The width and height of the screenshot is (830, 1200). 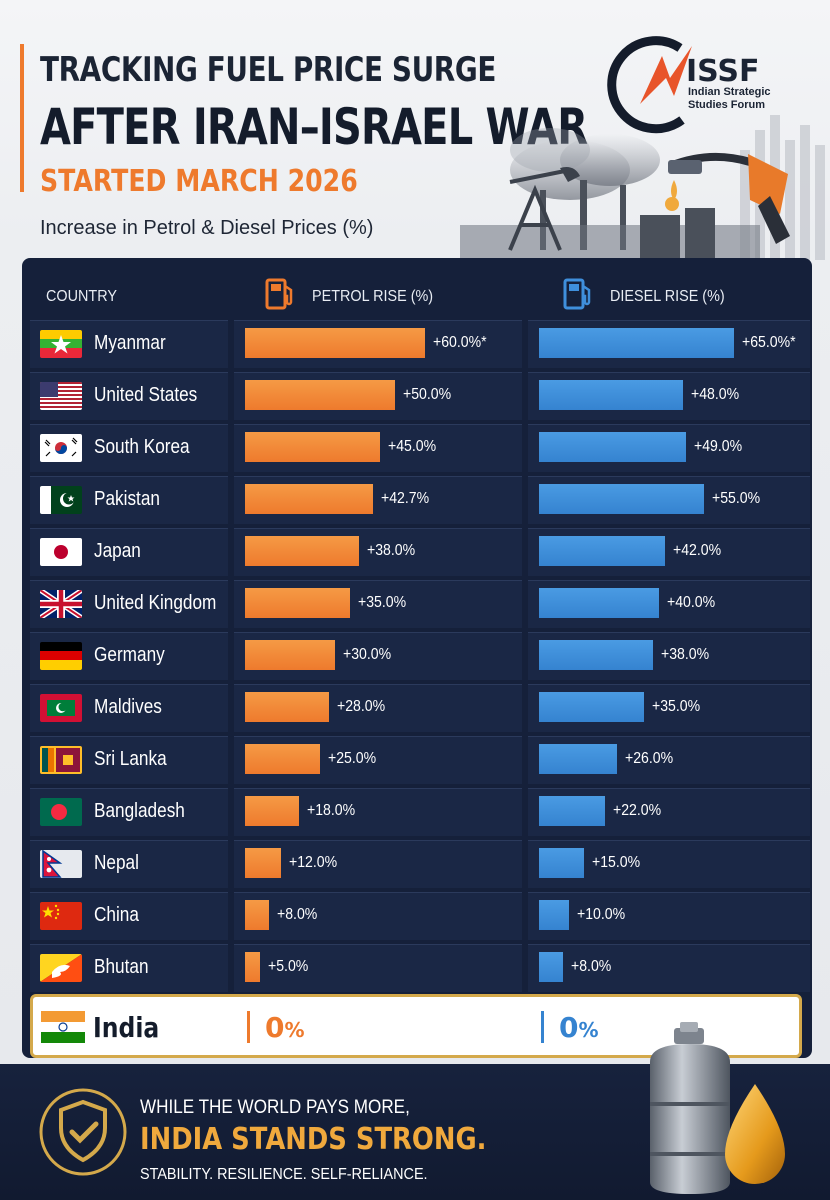 What do you see at coordinates (279, 294) in the screenshot?
I see `petrol-pump-icon` at bounding box center [279, 294].